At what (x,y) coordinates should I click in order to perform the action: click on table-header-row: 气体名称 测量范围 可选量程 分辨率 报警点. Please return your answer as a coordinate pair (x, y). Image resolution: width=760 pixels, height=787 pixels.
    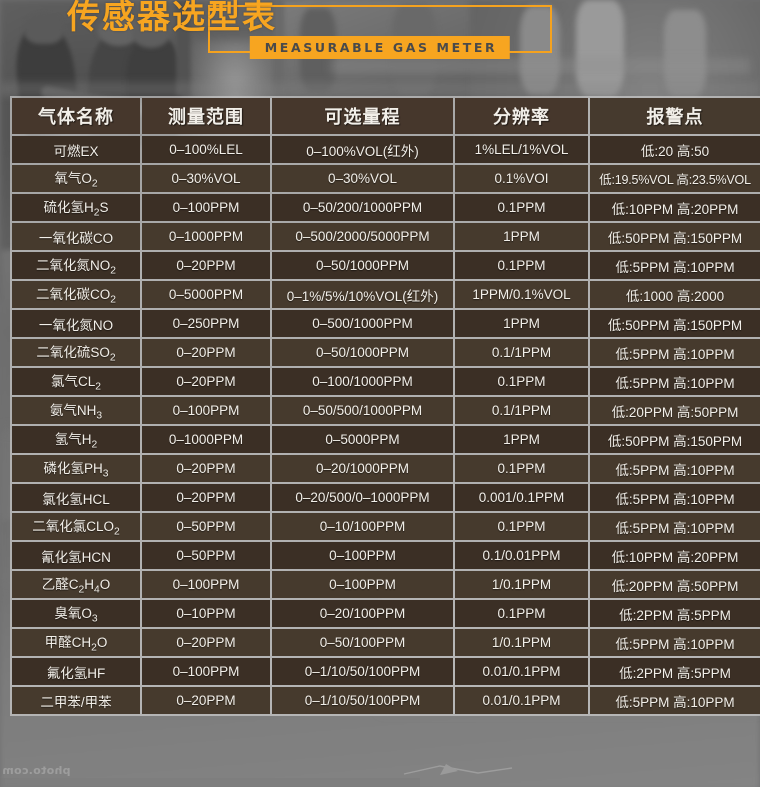
    Looking at the image, I should click on (386, 116).